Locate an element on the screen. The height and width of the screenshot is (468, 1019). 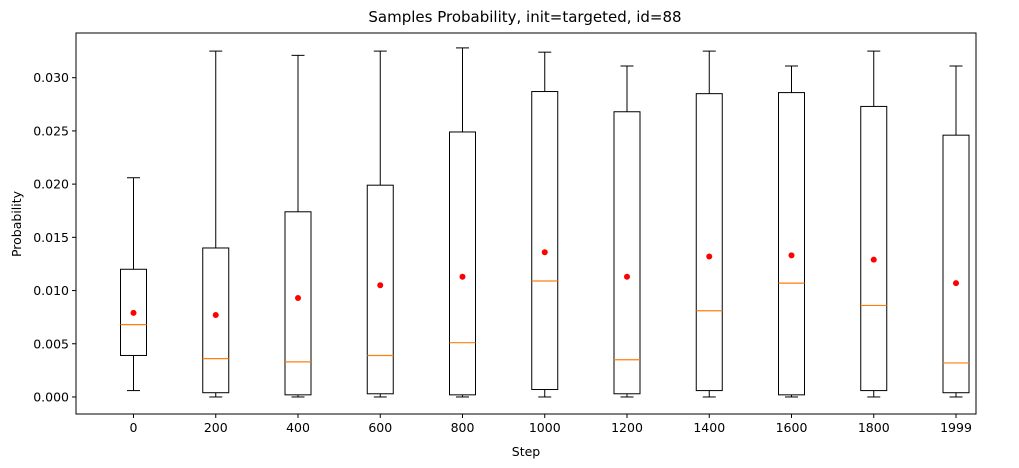
y-tick-label: 0.010 is located at coordinates (51, 290).